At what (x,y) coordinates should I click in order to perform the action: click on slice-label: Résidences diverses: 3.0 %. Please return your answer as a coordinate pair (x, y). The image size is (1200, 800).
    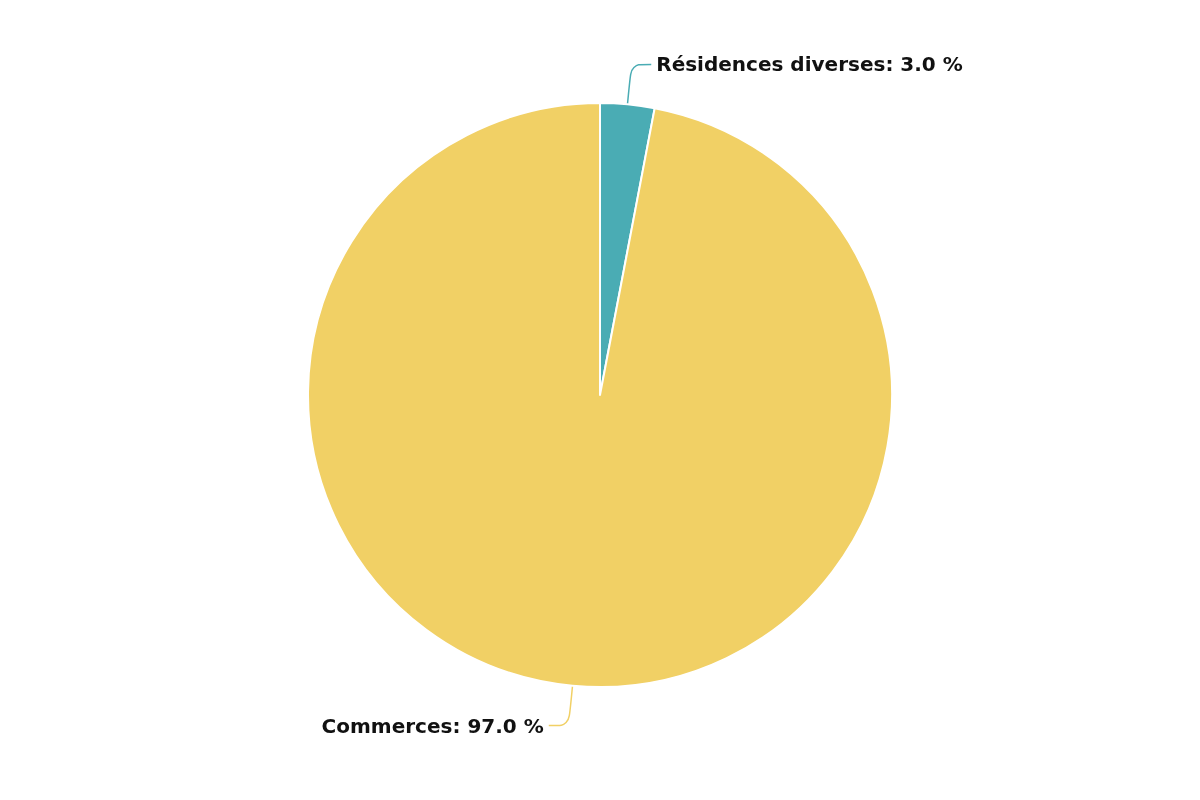
    Looking at the image, I should click on (809, 64).